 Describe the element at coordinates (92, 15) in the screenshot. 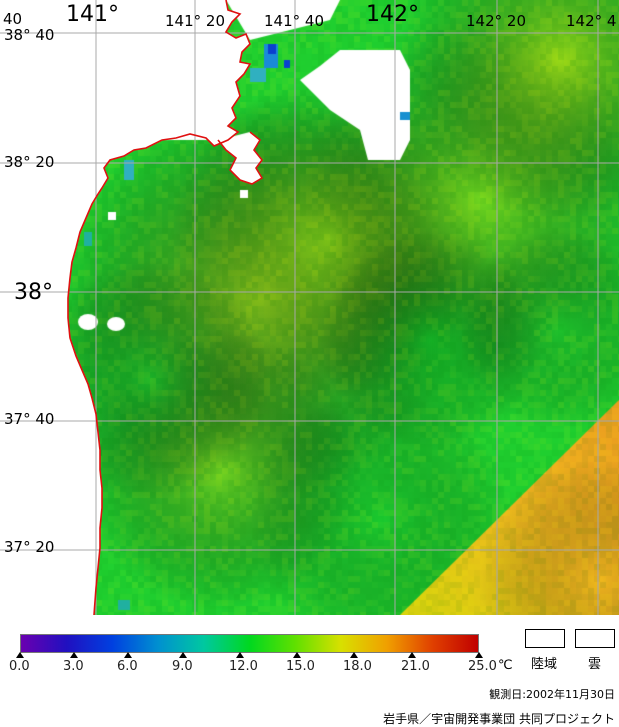

I see `lon-label-141: 141°` at that location.